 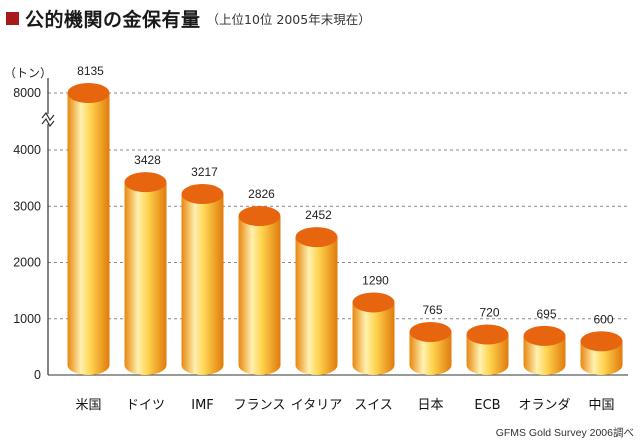 I want to click on x-tick-label-フランス: フランス, so click(x=260, y=405).